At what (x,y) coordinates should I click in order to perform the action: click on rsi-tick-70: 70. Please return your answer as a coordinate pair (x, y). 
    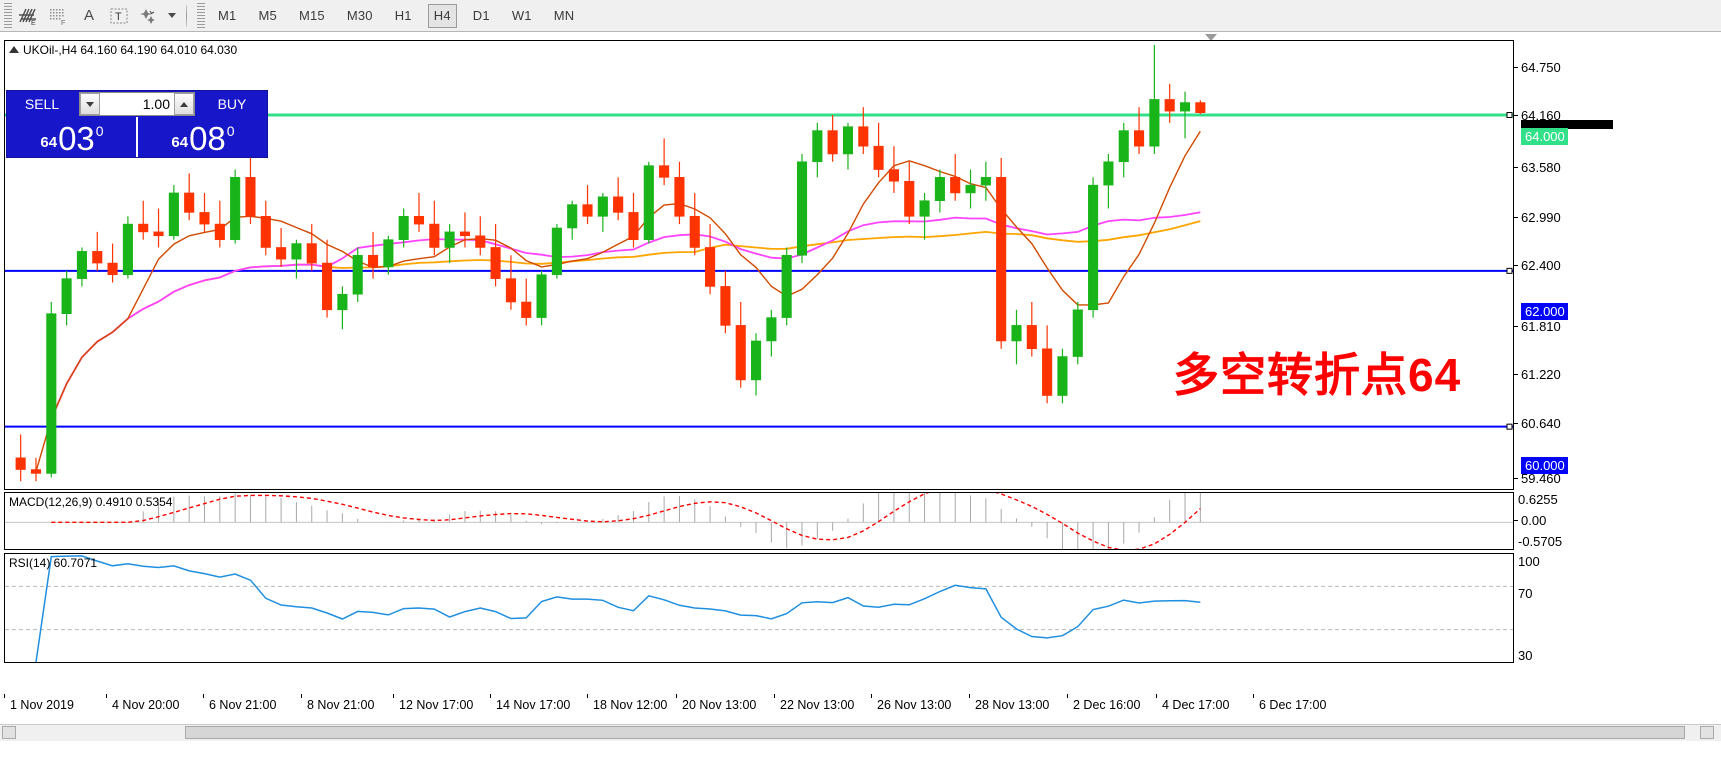
    Looking at the image, I should click on (1525, 593).